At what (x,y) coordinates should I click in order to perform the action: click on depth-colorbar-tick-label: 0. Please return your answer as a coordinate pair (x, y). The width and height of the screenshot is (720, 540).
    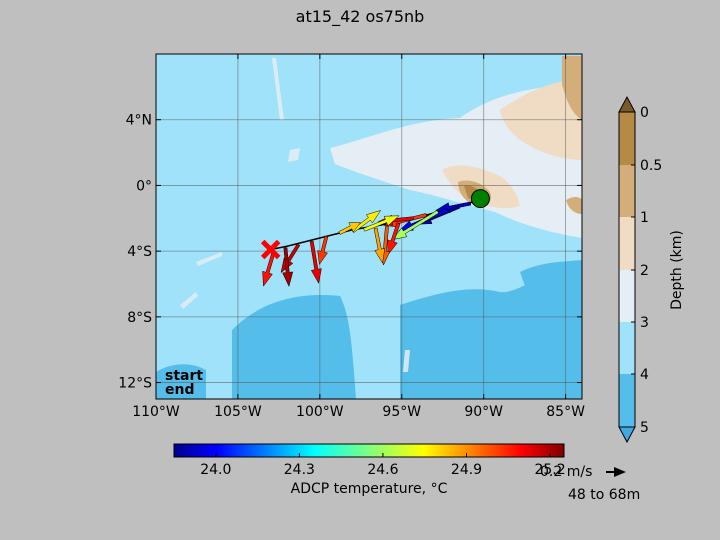
    Looking at the image, I should click on (644, 113).